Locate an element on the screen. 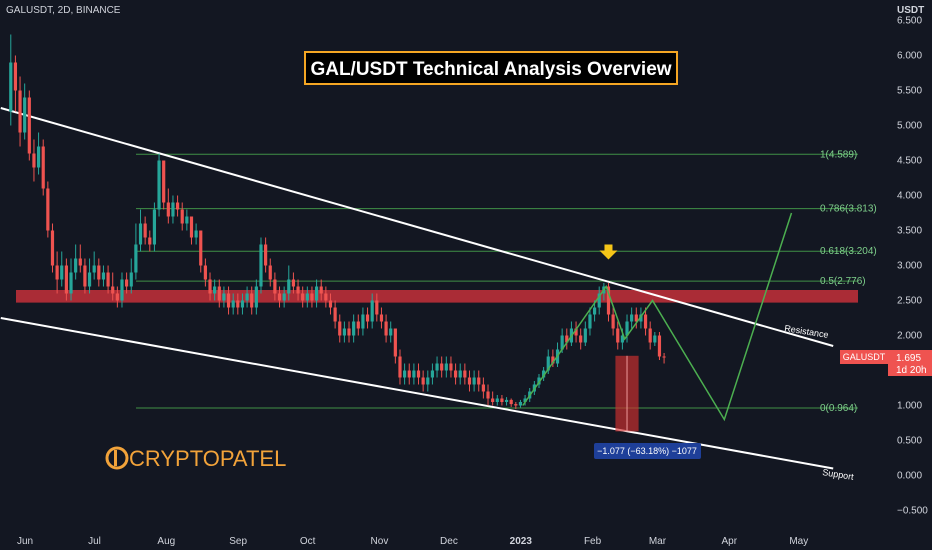 The width and height of the screenshot is (932, 550). price-axis is located at coordinates (910, 275).